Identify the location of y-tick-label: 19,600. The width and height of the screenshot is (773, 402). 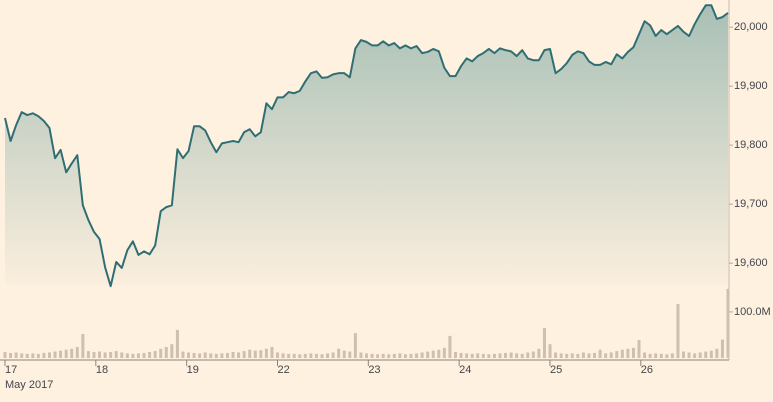
(751, 263).